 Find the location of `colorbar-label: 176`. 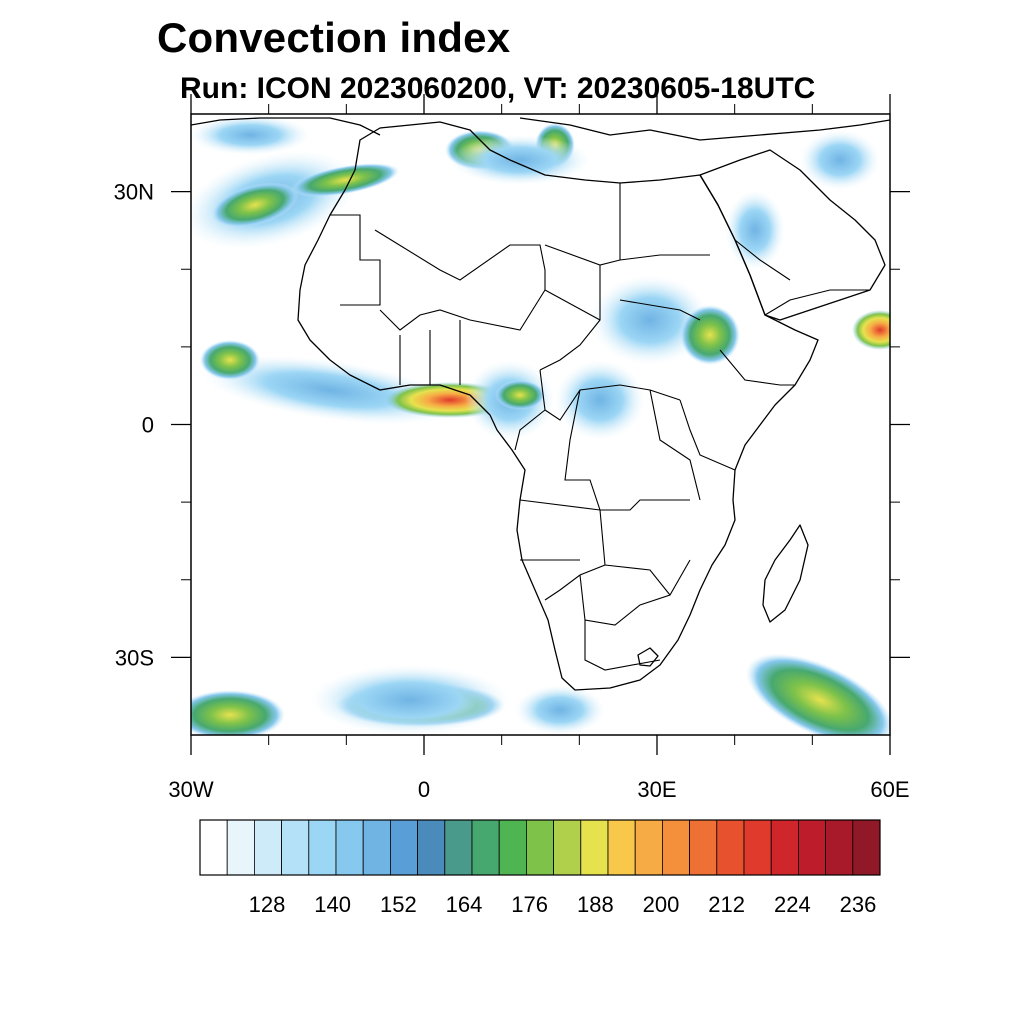

colorbar-label: 176 is located at coordinates (529, 904).